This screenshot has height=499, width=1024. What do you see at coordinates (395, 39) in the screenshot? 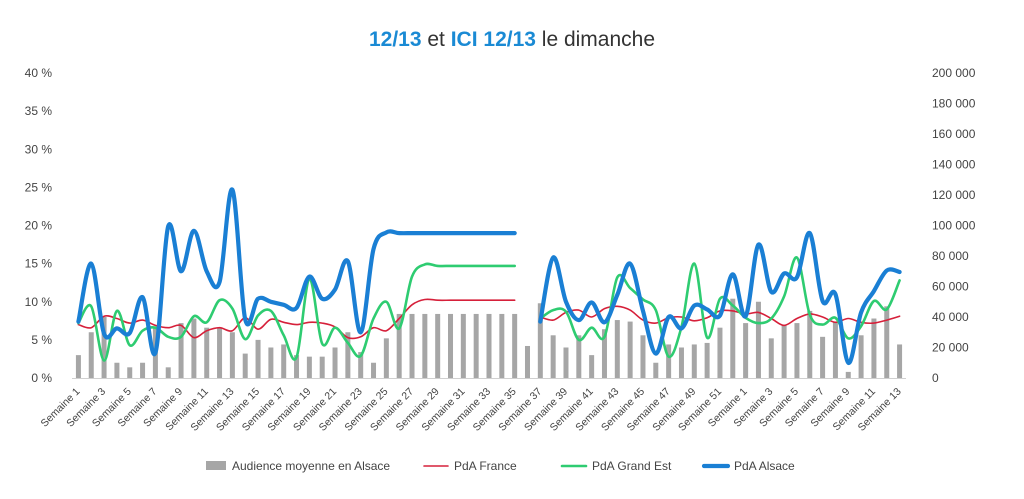
I see `chart-title-part1: 12/13` at bounding box center [395, 39].